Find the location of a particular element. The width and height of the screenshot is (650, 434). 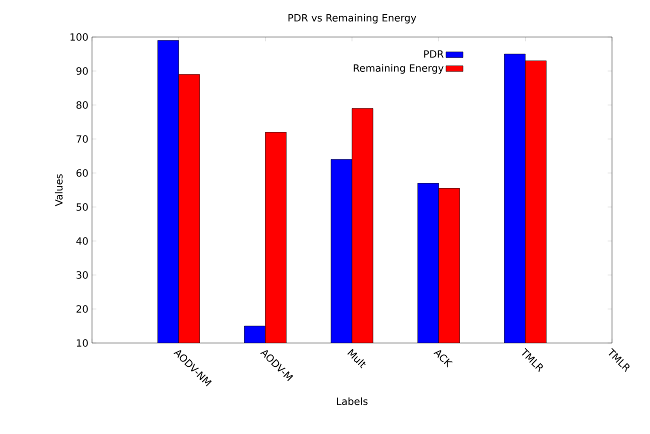

y-axis-title: Values is located at coordinates (58, 190).